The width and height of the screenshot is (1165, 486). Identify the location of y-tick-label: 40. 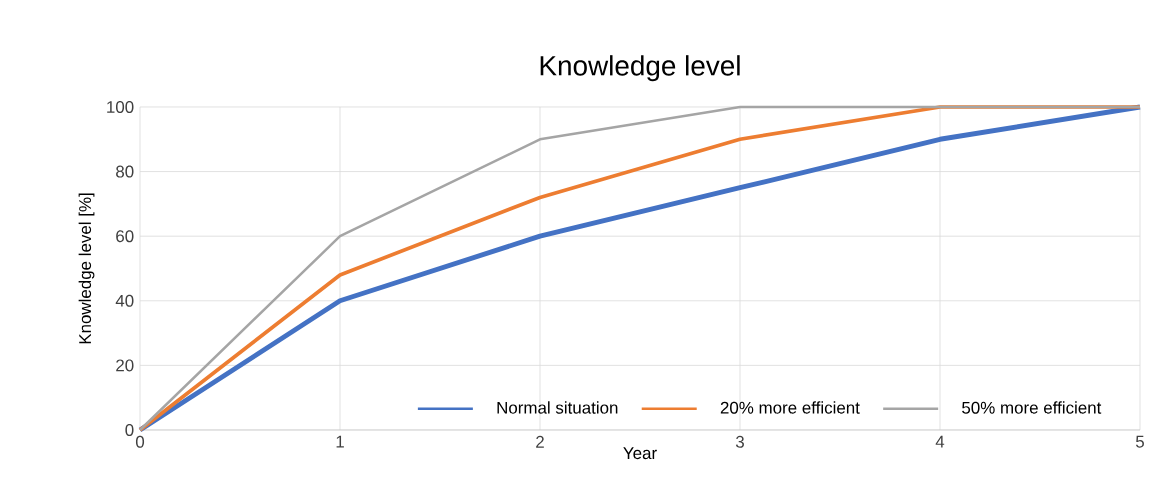
(124, 300).